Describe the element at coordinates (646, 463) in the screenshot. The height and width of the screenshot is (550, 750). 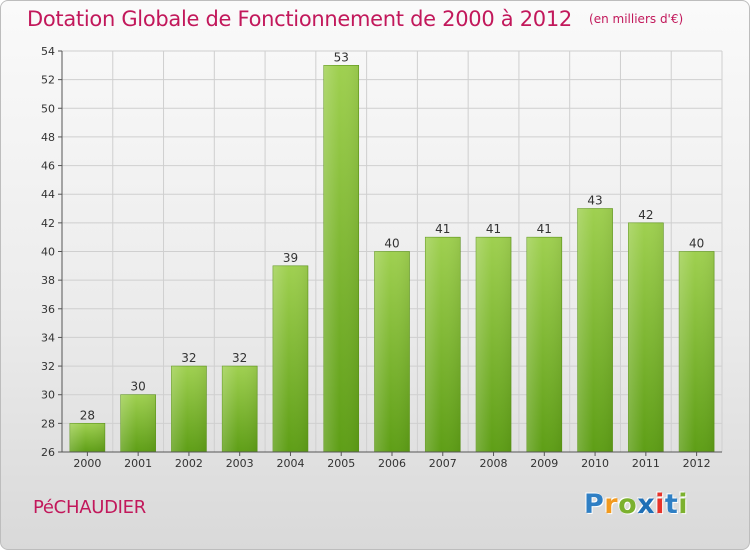
I see `x-tick-label-2011: 2011` at that location.